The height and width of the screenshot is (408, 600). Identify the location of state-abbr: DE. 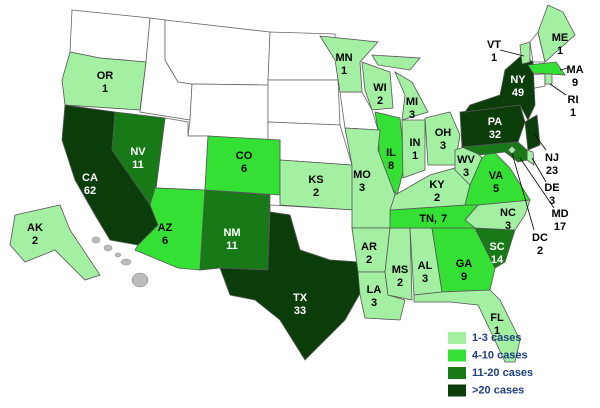
(551, 188).